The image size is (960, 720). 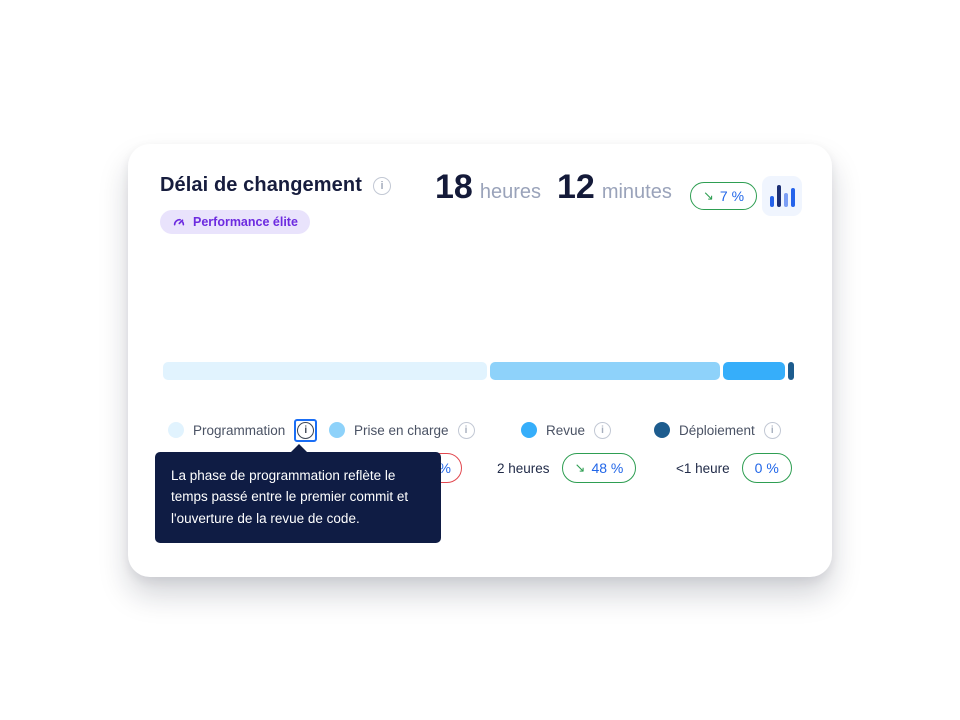 I want to click on prise-en-charge-info-button: i, so click(x=466, y=430).